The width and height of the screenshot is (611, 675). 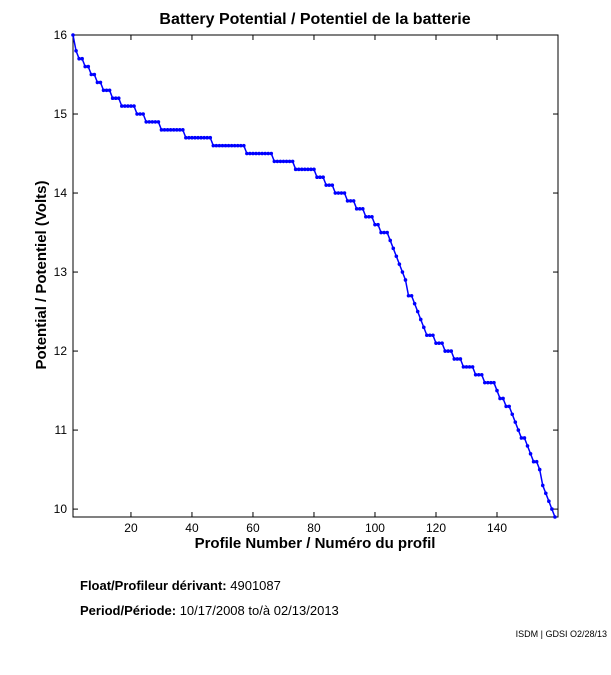 I want to click on y-tick-label: 12, so click(x=61, y=351).